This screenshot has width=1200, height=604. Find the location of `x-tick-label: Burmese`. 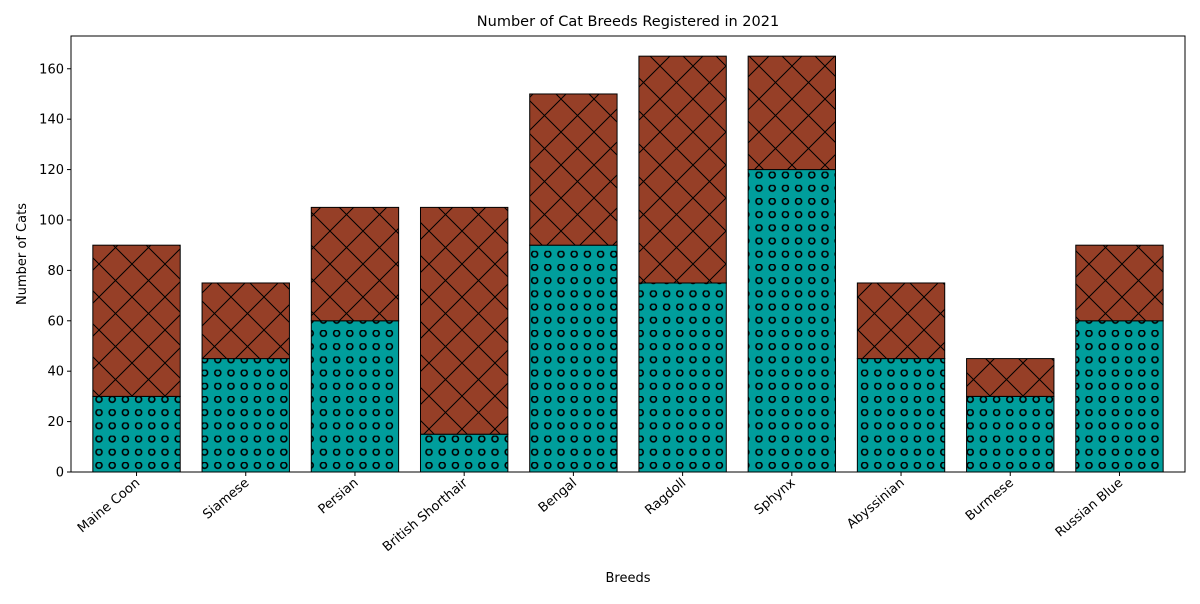

x-tick-label: Burmese is located at coordinates (990, 500).